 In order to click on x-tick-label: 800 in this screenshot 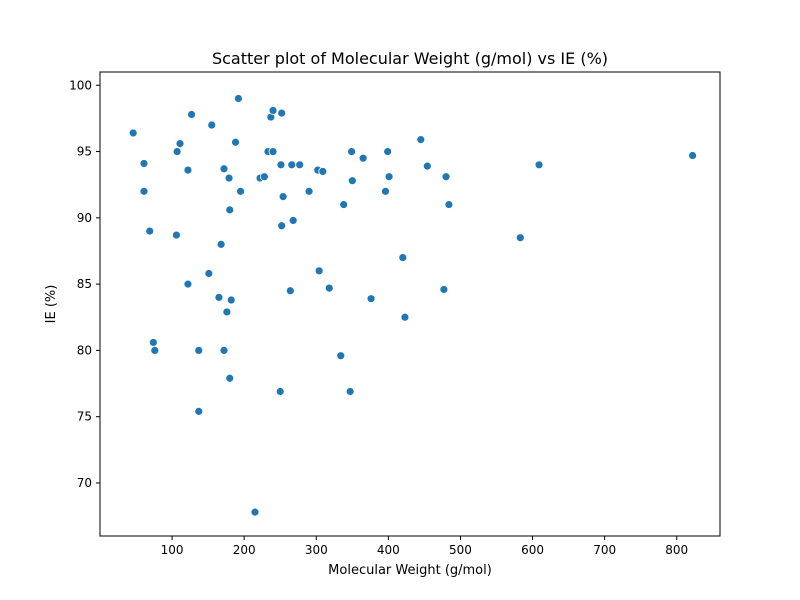, I will do `click(676, 550)`.